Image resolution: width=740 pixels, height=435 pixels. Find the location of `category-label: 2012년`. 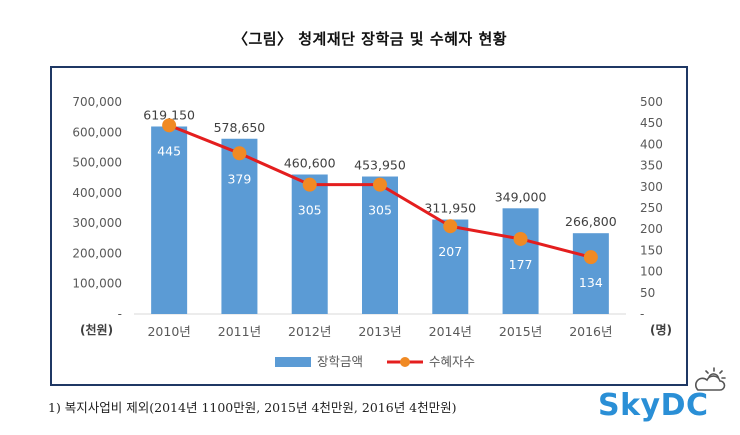

category-label: 2012년 is located at coordinates (309, 331).